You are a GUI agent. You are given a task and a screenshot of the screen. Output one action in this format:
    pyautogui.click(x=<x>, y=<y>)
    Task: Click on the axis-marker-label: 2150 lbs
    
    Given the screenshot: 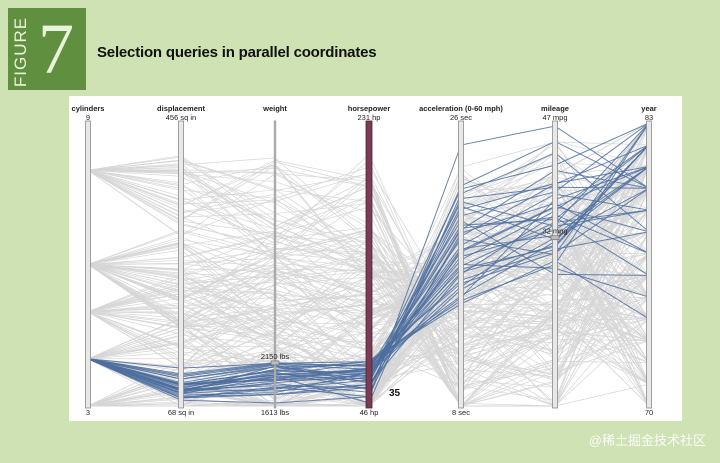 What is the action you would take?
    pyautogui.click(x=275, y=356)
    